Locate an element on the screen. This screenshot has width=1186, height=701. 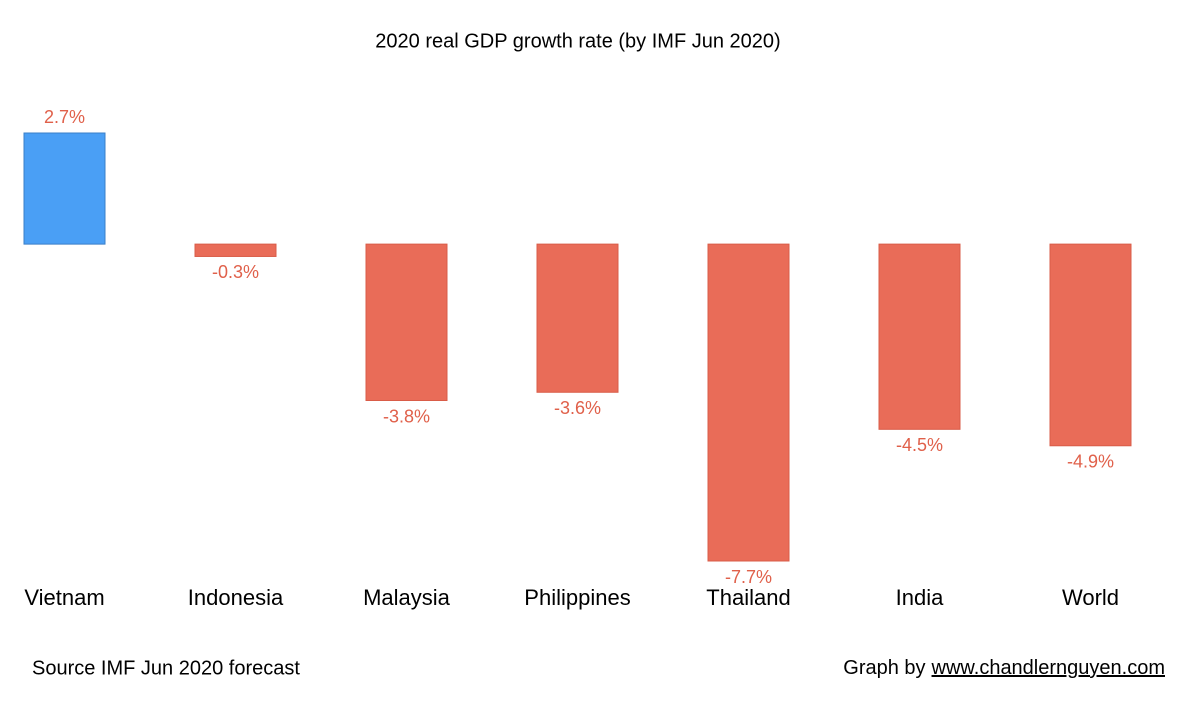
x-tick-label: Vietnam is located at coordinates (64, 597).